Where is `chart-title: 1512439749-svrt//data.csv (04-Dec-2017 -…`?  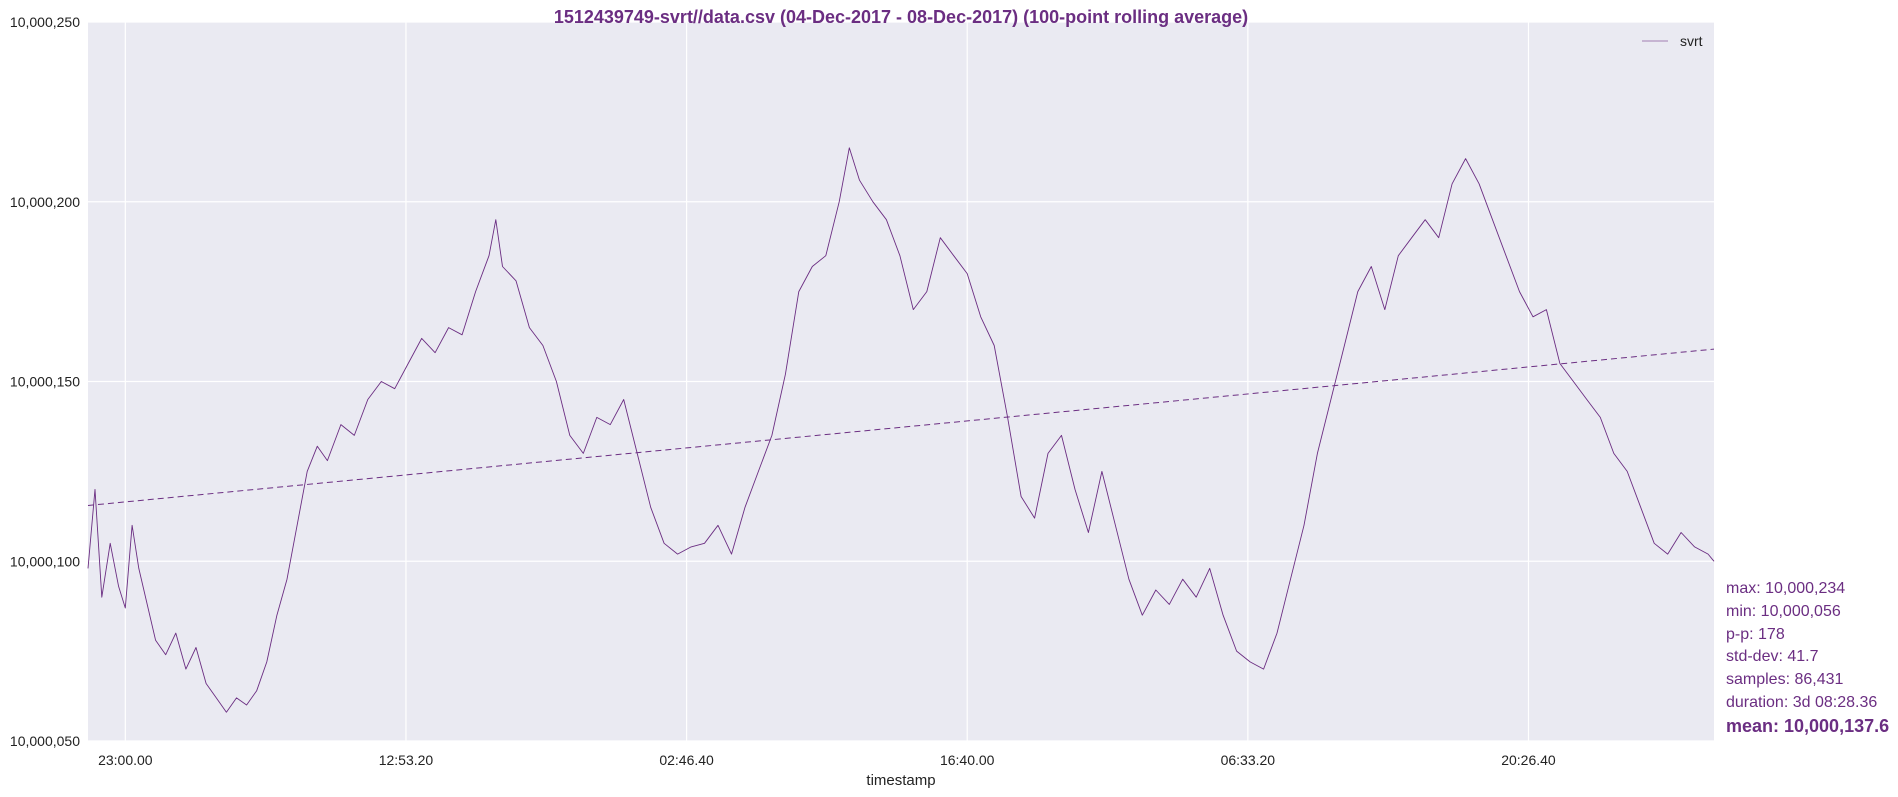 chart-title: 1512439749-svrt//data.csv (04-Dec-2017 -… is located at coordinates (901, 17).